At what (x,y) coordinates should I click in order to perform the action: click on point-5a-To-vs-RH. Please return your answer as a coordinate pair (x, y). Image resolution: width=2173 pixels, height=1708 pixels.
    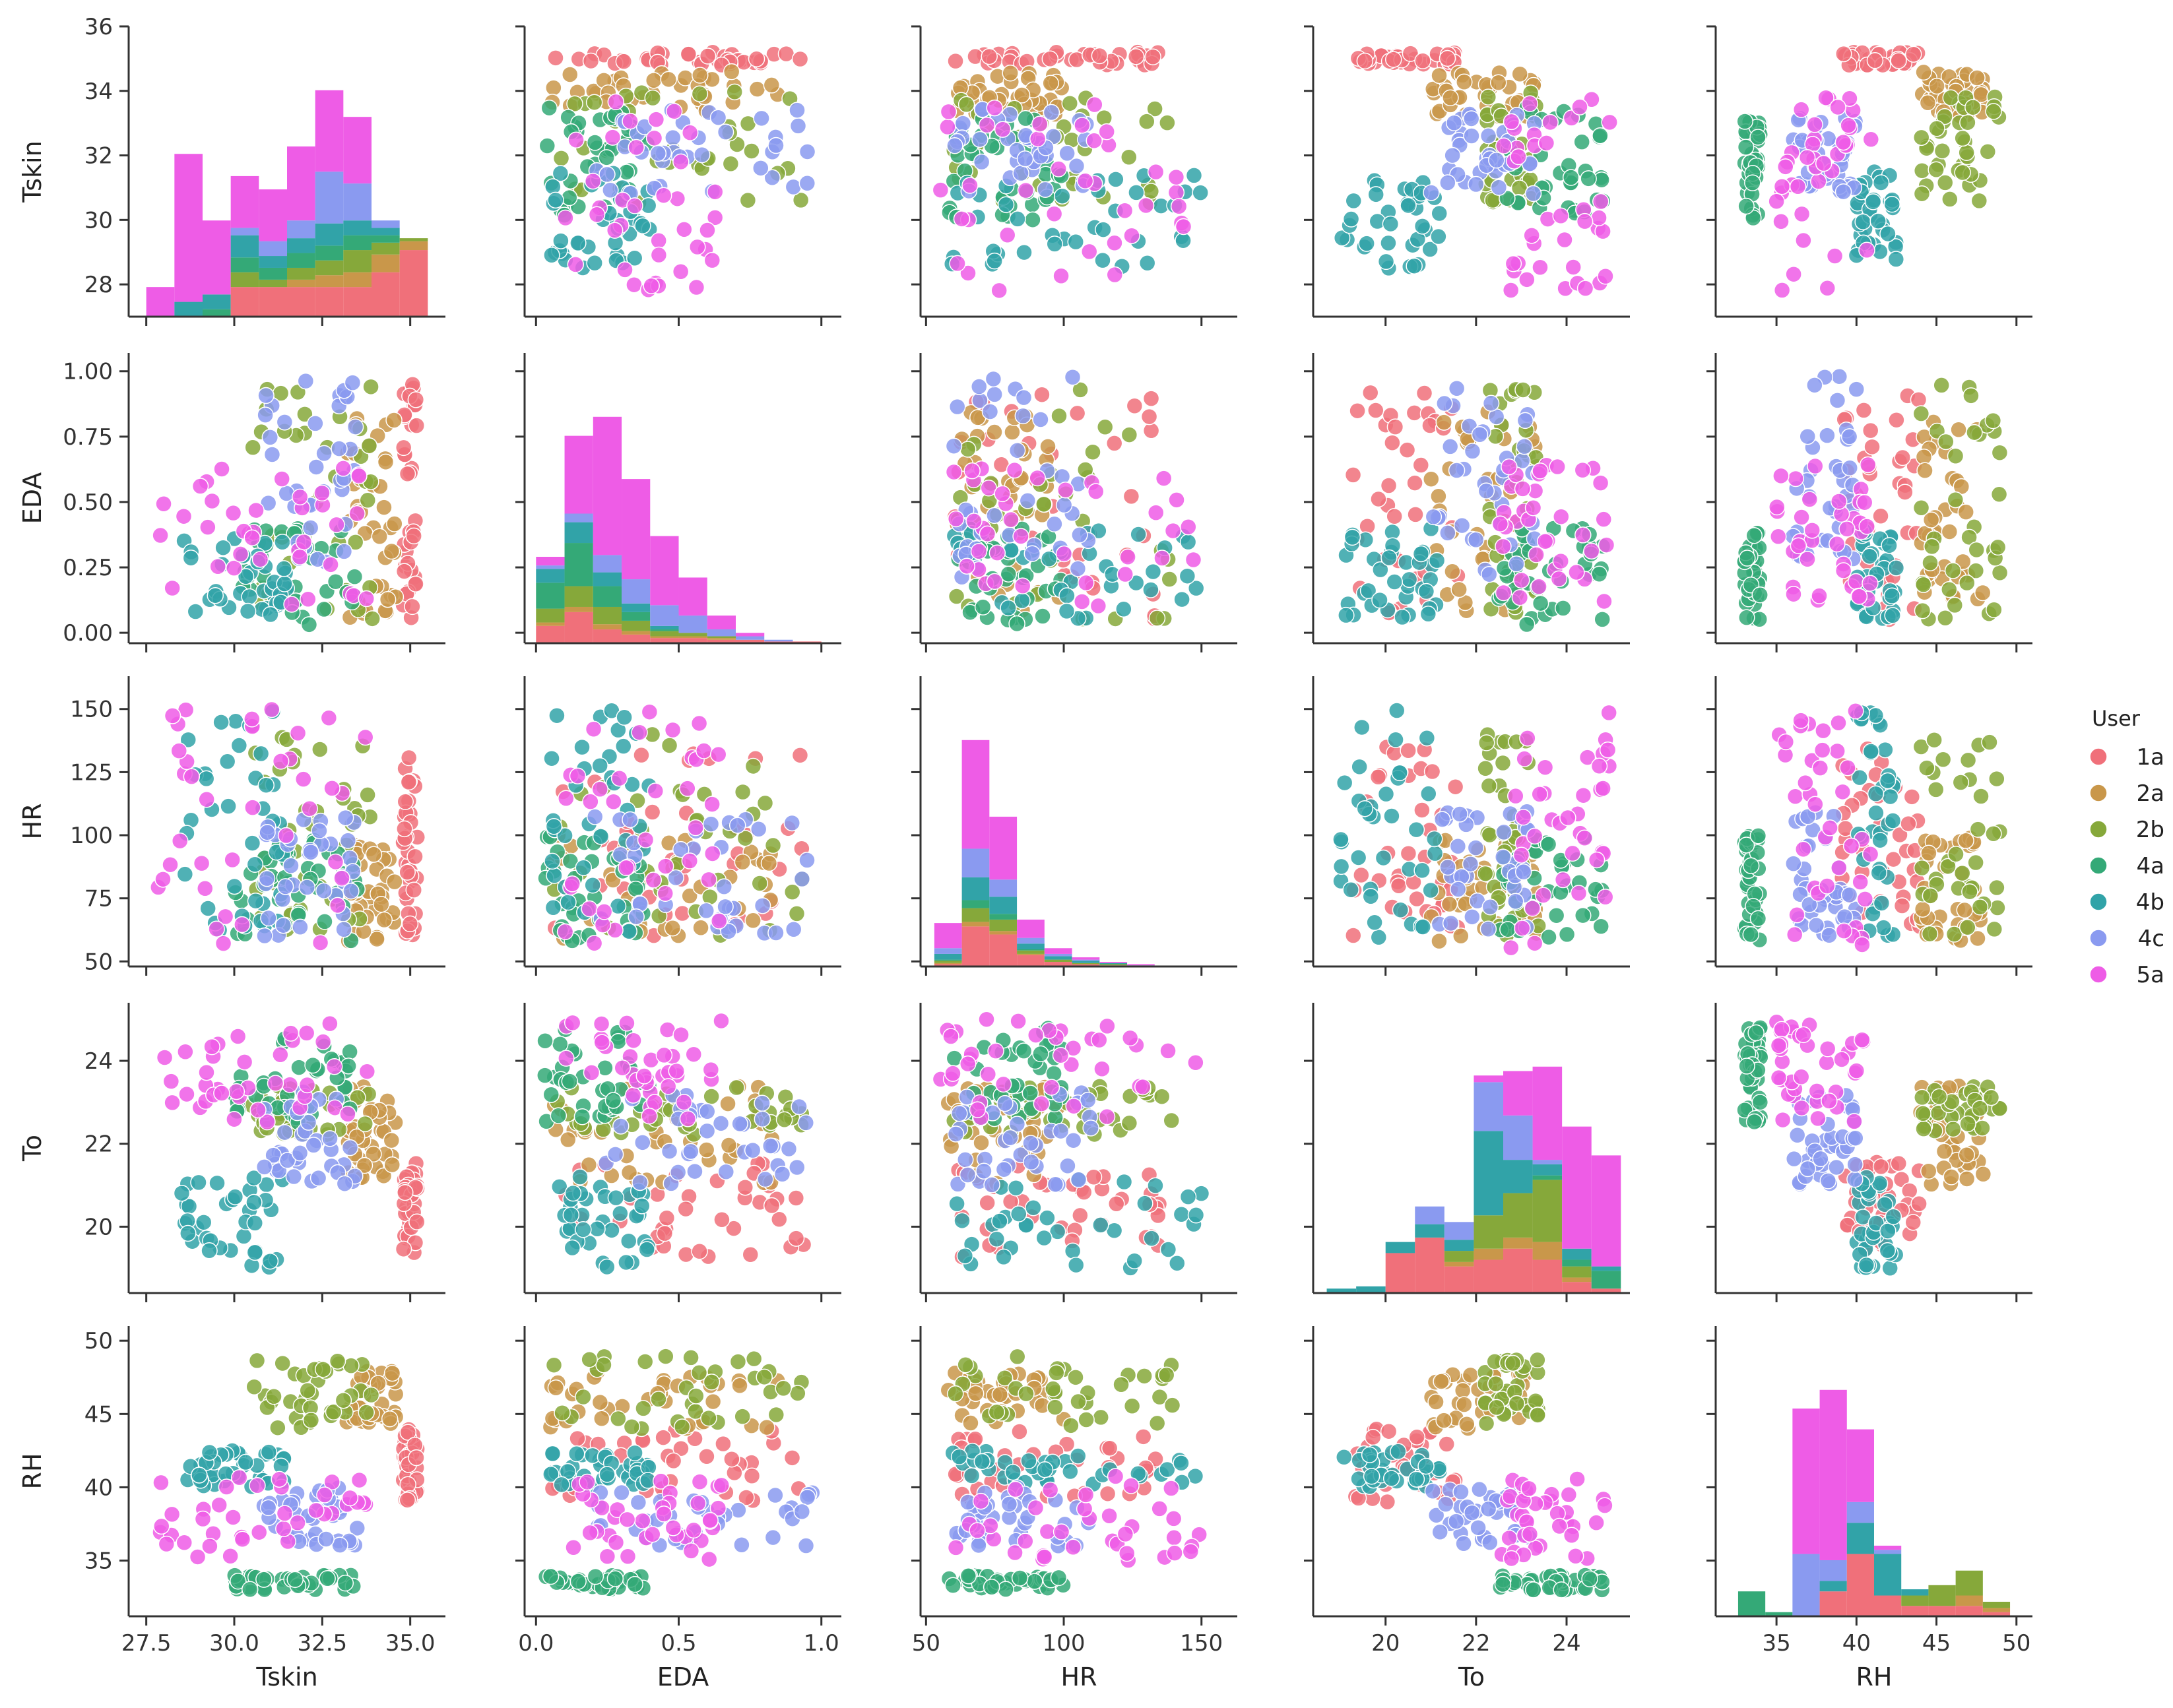
    Looking at the image, I should click on (1781, 1029).